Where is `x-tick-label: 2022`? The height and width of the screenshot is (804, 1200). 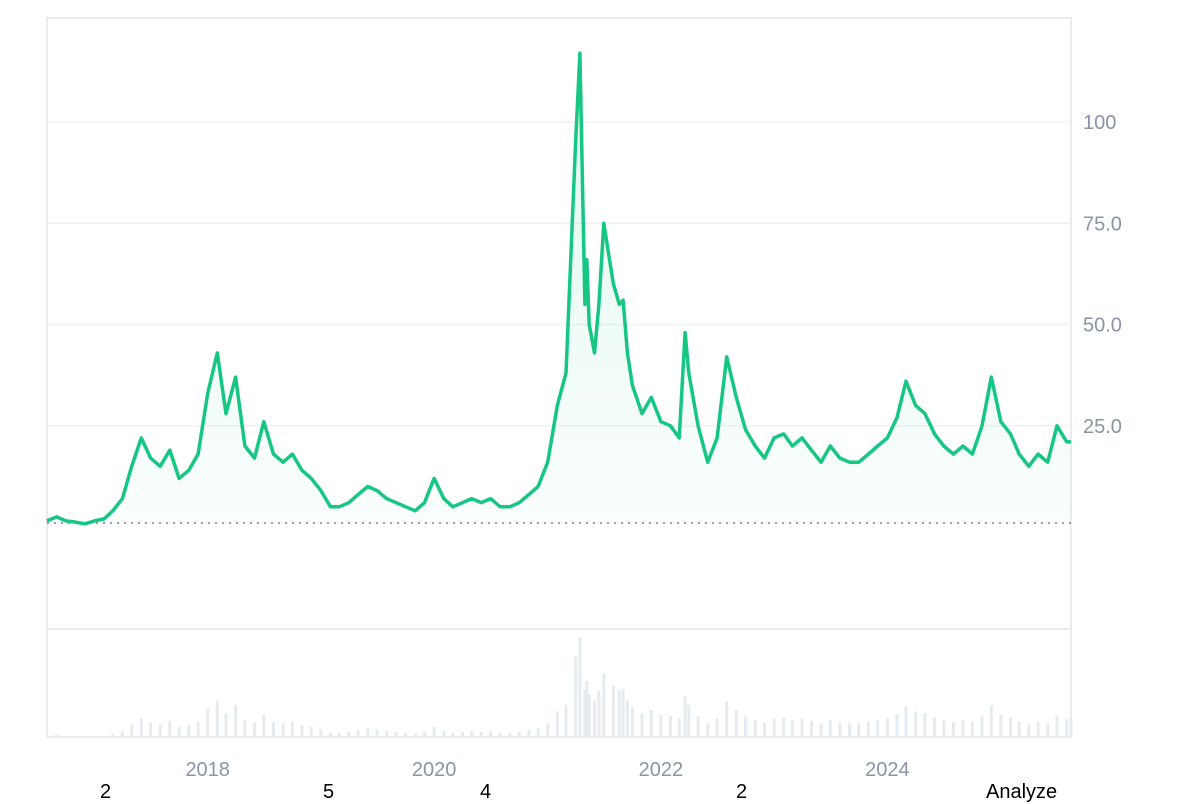 x-tick-label: 2022 is located at coordinates (661, 769).